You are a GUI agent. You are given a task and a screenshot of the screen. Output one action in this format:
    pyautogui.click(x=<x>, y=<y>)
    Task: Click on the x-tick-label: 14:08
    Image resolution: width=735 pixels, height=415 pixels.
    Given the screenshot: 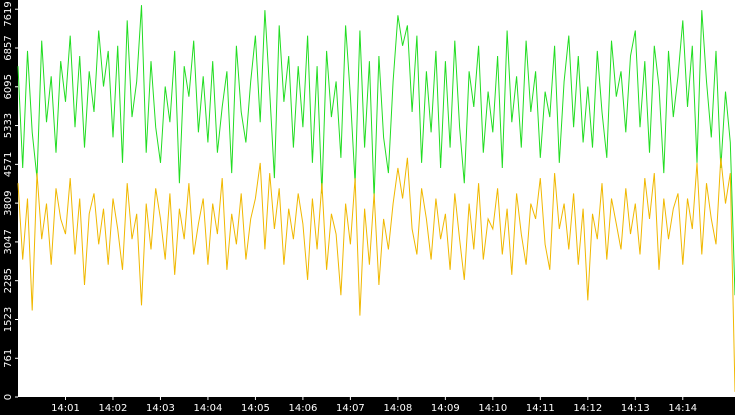 What is the action you would take?
    pyautogui.click(x=397, y=408)
    